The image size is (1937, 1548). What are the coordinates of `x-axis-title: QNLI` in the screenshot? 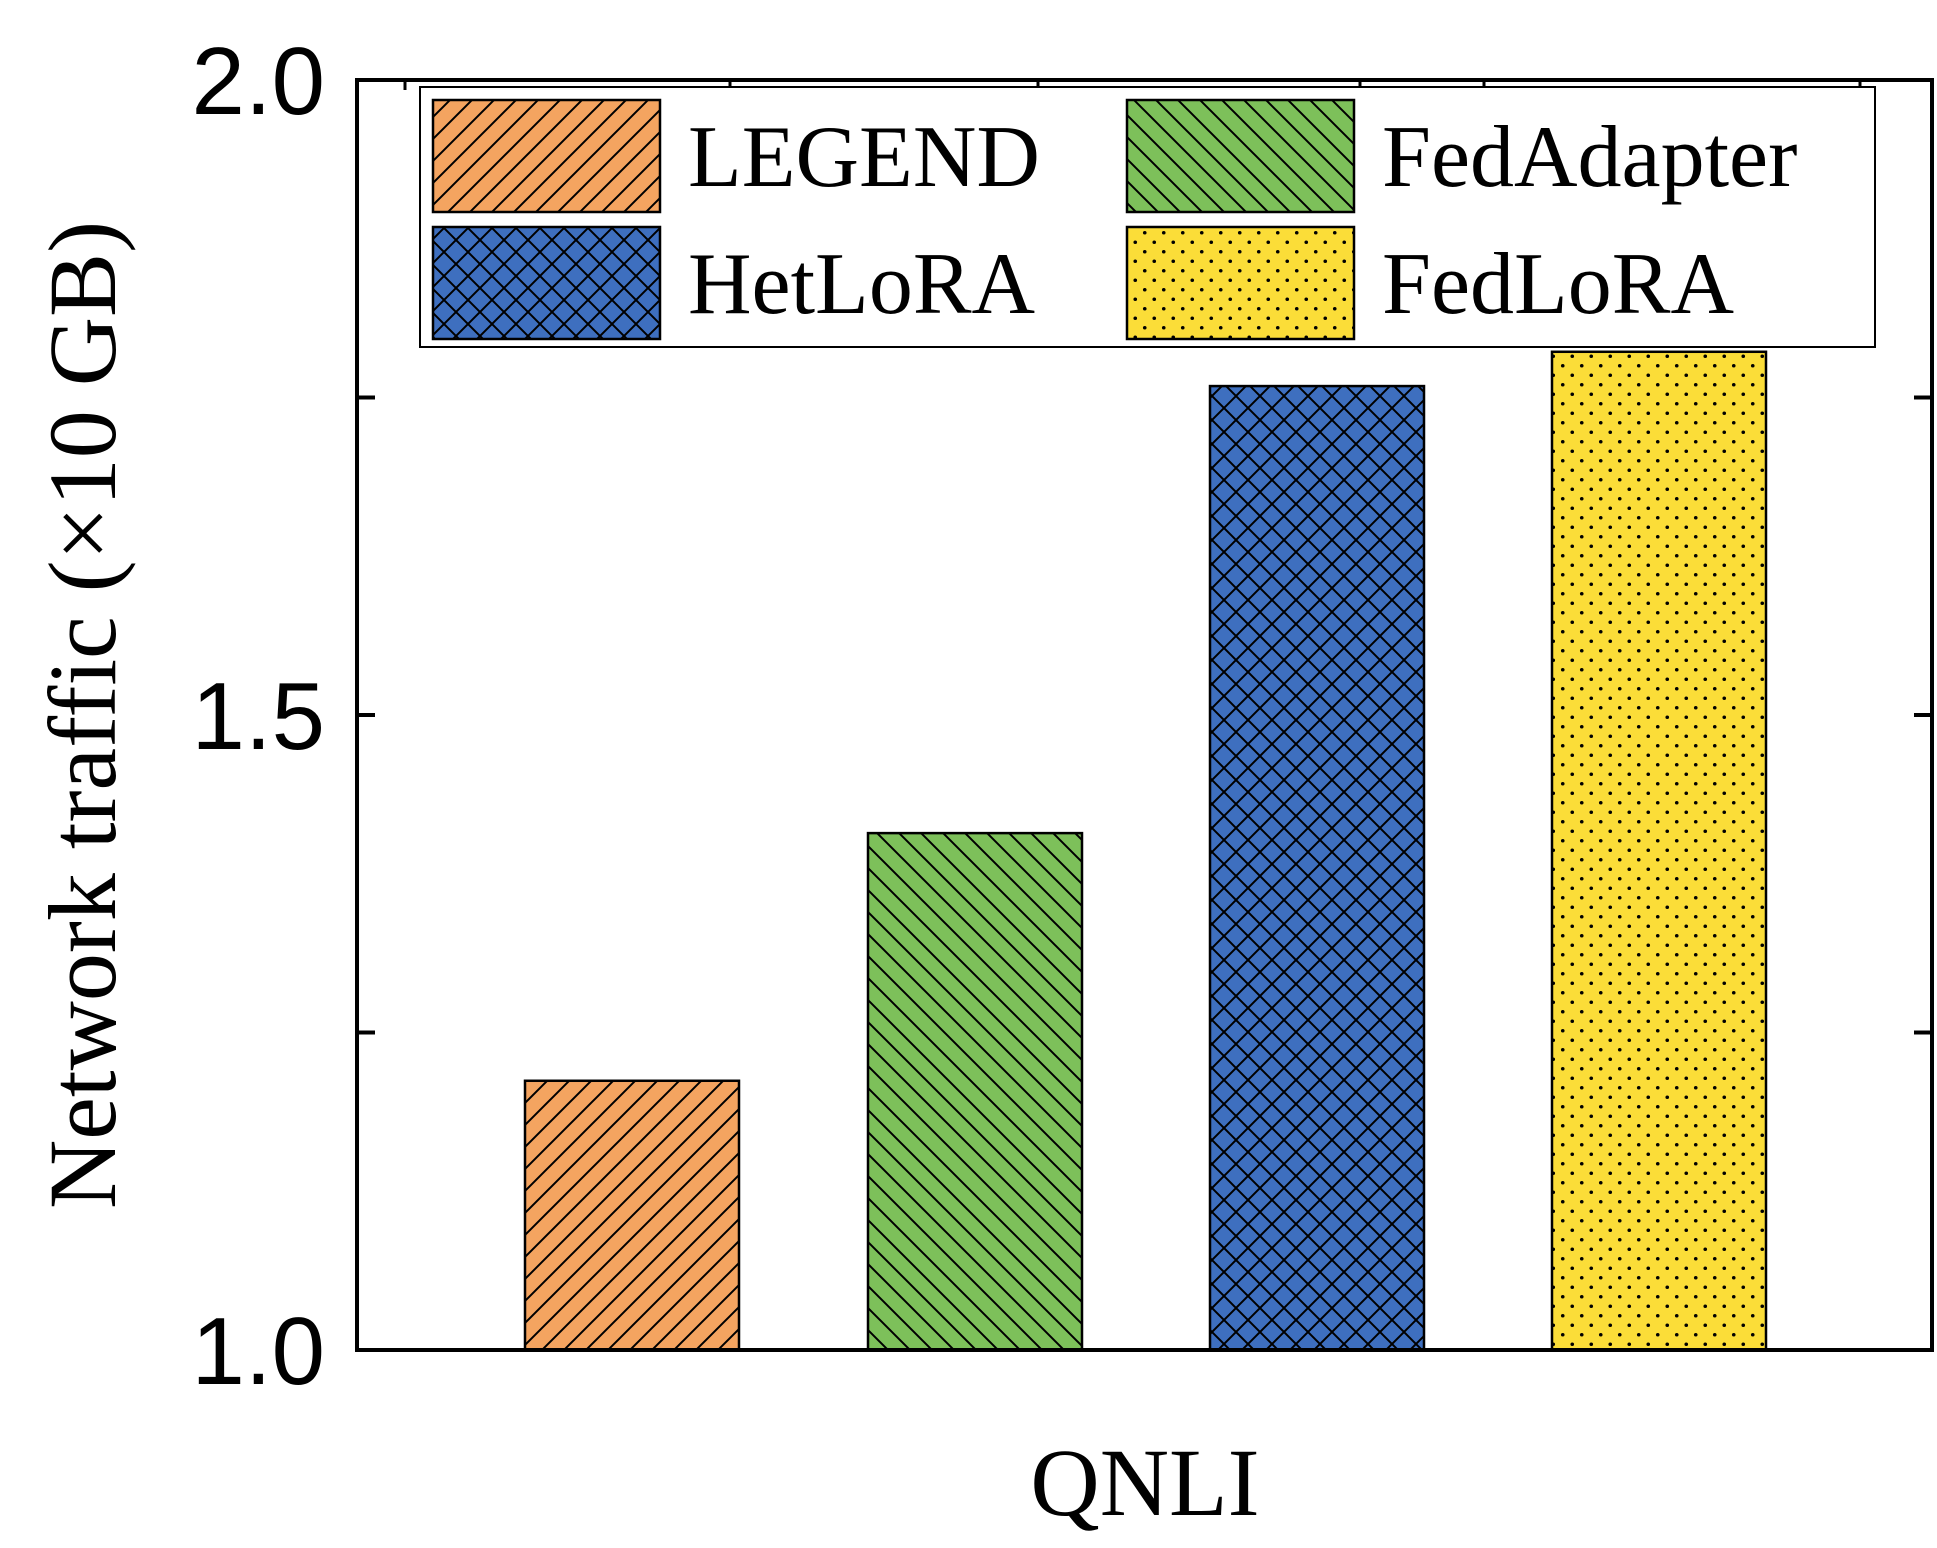 It's located at (1144, 1482).